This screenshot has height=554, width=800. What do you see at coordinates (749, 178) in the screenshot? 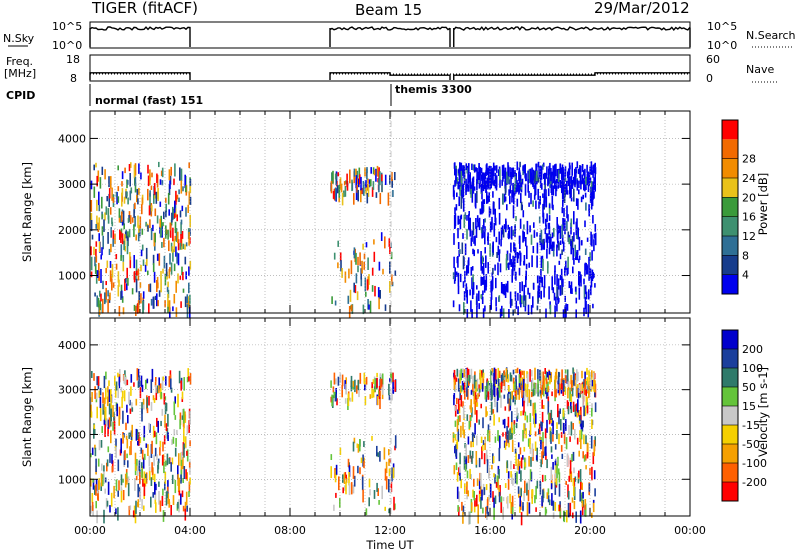
I see `colorbar-tick-label: 24` at bounding box center [749, 178].